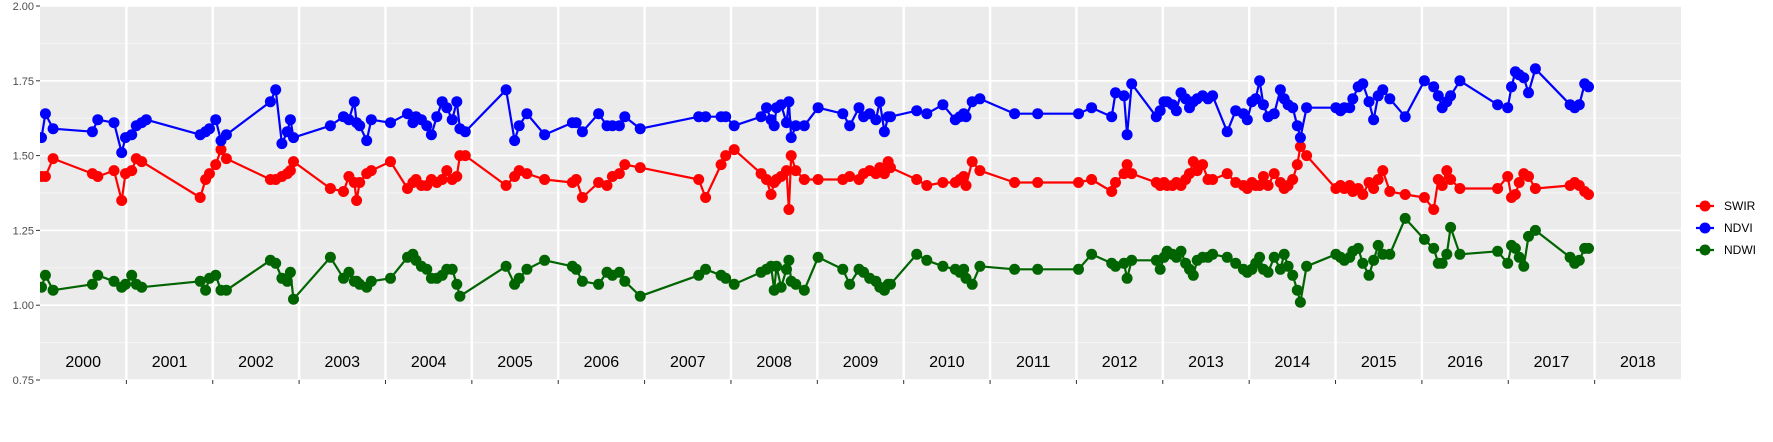  What do you see at coordinates (861, 362) in the screenshot?
I see `year-label: 2009` at bounding box center [861, 362].